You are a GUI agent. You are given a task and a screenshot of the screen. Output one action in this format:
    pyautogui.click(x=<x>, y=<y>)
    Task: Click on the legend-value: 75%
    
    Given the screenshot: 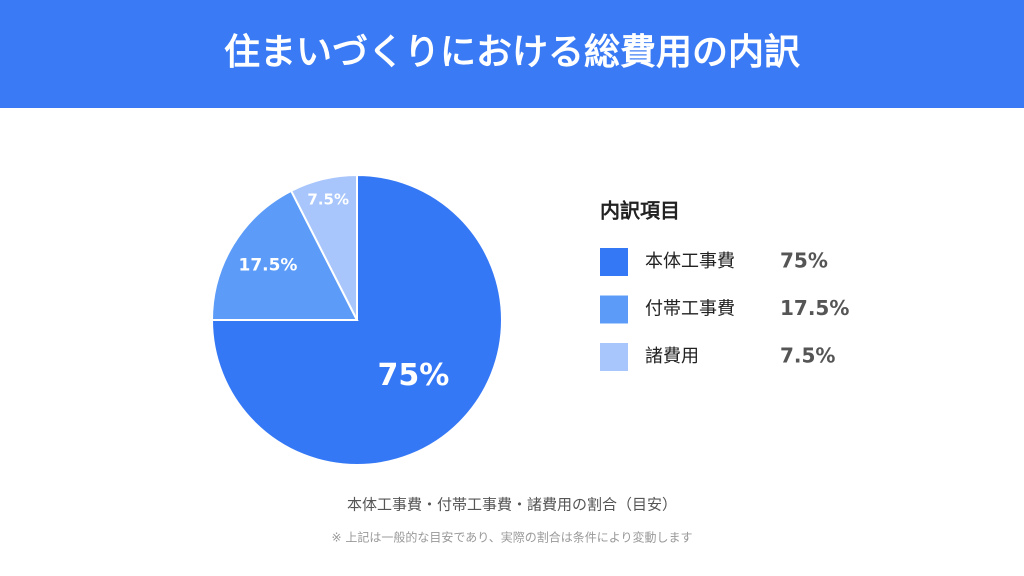 What is the action you would take?
    pyautogui.click(x=804, y=261)
    